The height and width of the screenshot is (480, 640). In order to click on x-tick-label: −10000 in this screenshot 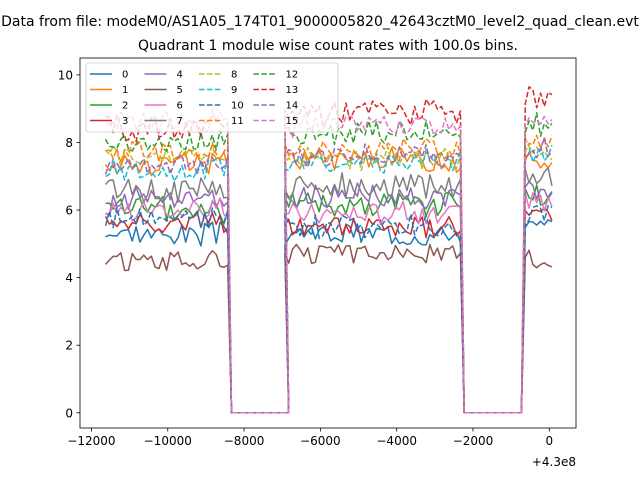, I will do `click(168, 441)`.